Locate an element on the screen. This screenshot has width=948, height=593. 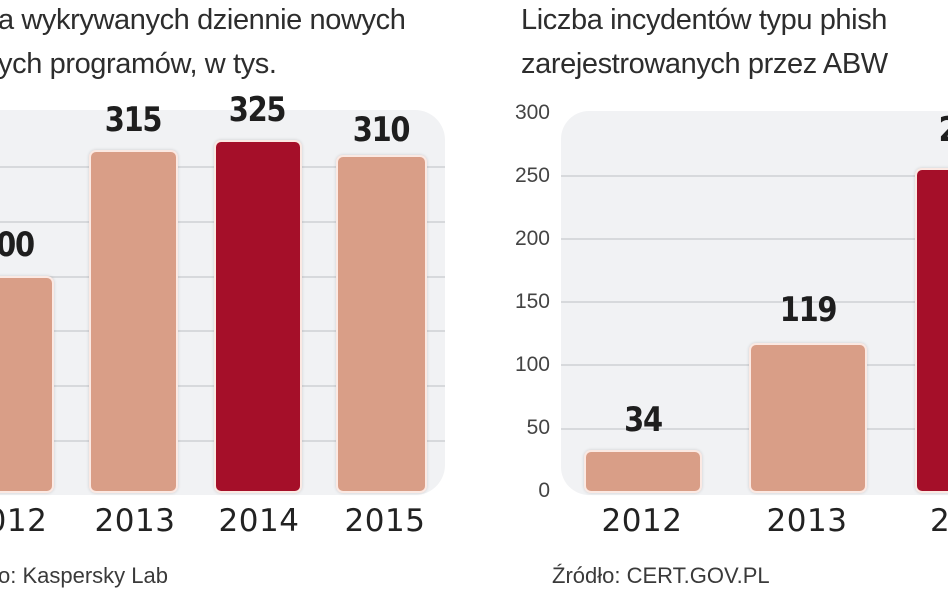
right-category-2012: 2012 is located at coordinates (642, 521).